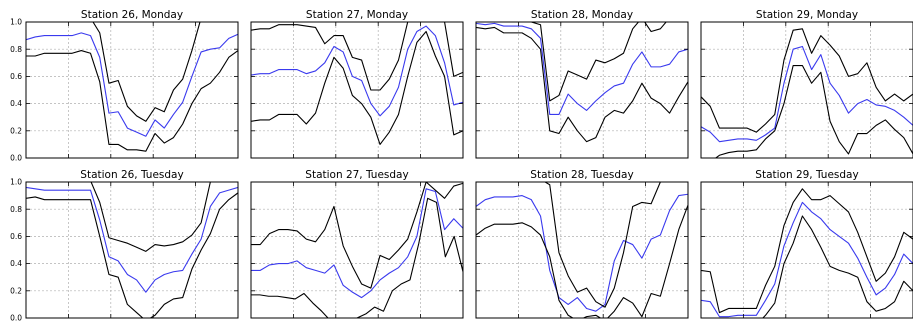 The image size is (913, 321). Describe the element at coordinates (132, 15) in the screenshot. I see `panel-title: Station 26, Monday` at that location.